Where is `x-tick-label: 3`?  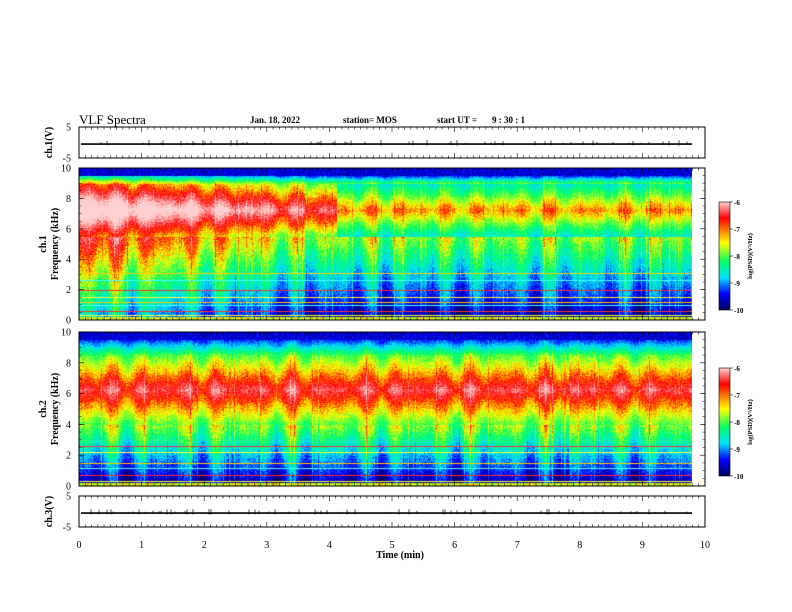
x-tick-label: 3 is located at coordinates (266, 545).